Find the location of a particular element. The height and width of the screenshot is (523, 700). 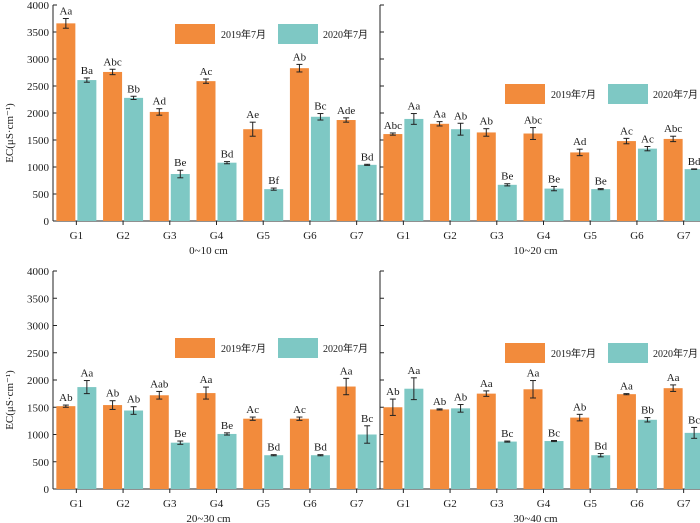

x-tick-label: G4 is located at coordinates (217, 504).